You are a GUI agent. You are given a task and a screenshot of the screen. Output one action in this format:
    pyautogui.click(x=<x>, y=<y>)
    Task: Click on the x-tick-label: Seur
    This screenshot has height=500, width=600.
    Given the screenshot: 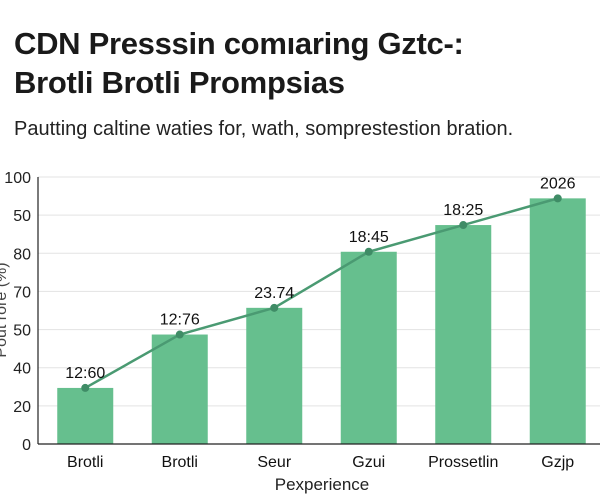 What is the action you would take?
    pyautogui.click(x=274, y=462)
    